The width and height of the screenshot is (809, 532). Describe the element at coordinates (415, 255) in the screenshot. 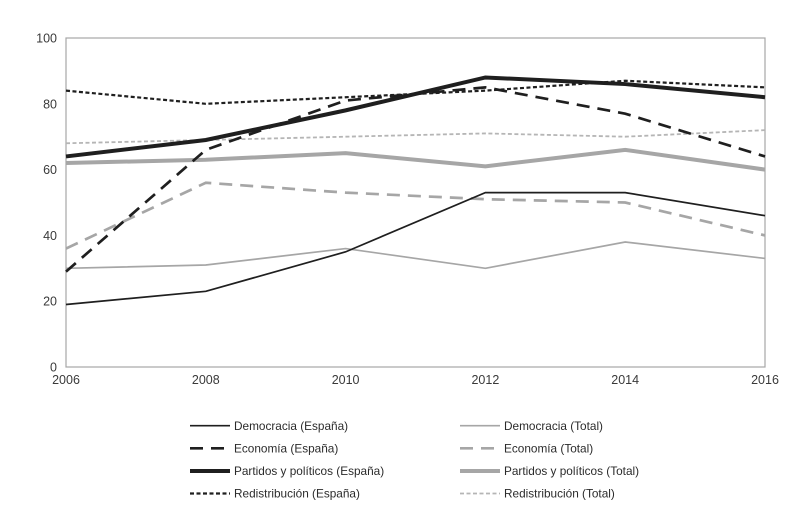

I see `series-line-democracia-total` at that location.